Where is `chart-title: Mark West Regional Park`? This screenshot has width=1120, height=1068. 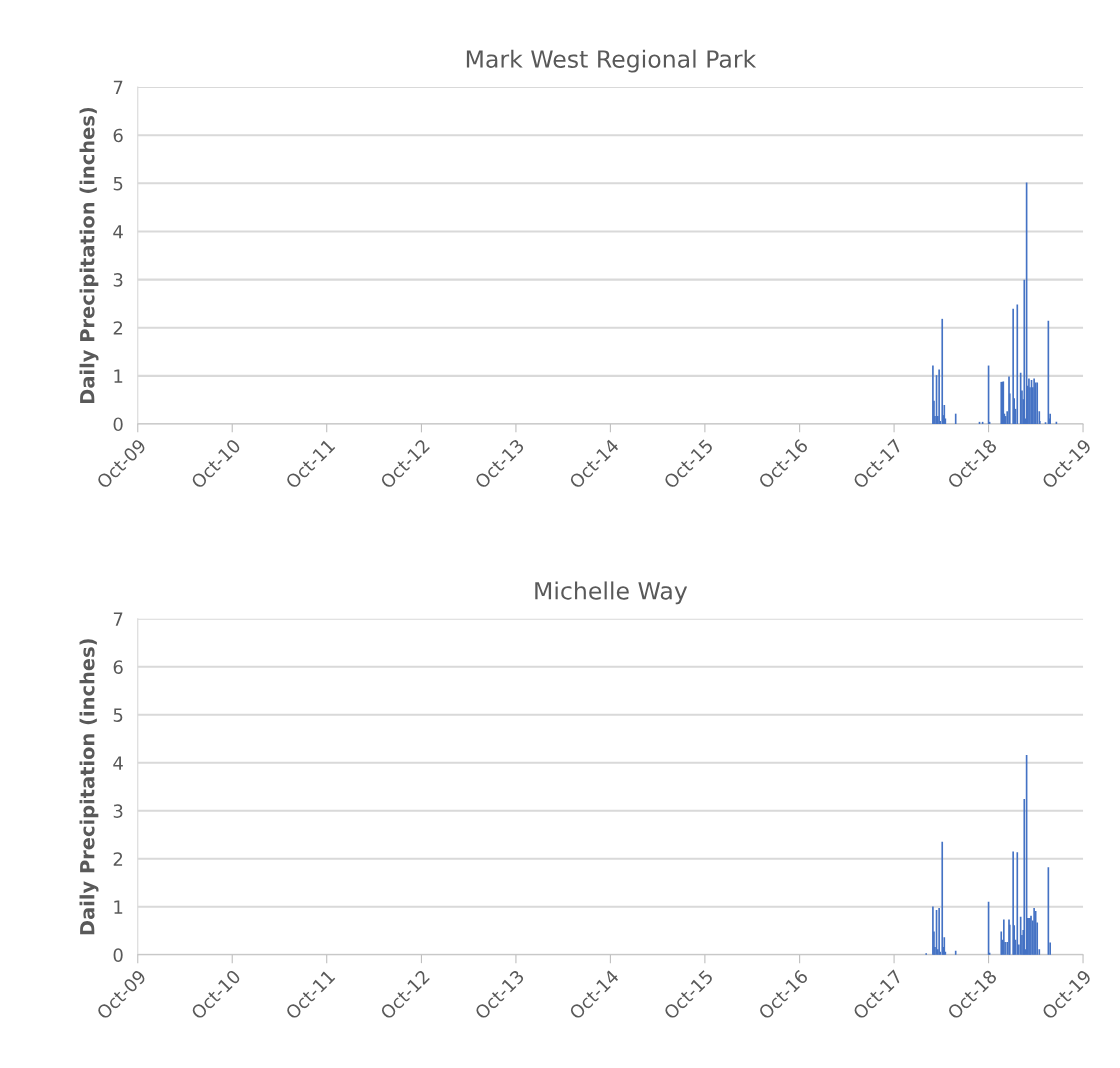
chart-title: Mark West Regional Park is located at coordinates (611, 61).